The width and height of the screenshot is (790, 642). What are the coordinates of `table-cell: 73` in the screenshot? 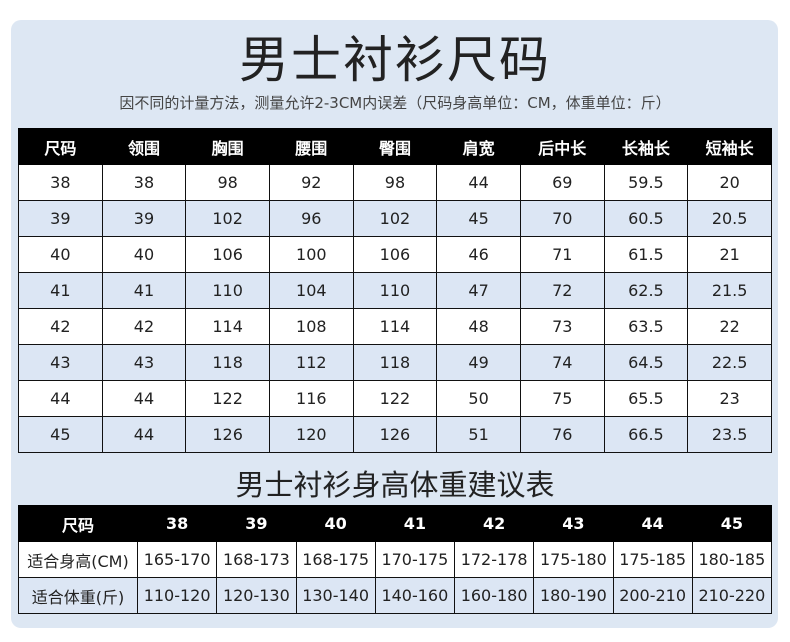 It's located at (562, 326).